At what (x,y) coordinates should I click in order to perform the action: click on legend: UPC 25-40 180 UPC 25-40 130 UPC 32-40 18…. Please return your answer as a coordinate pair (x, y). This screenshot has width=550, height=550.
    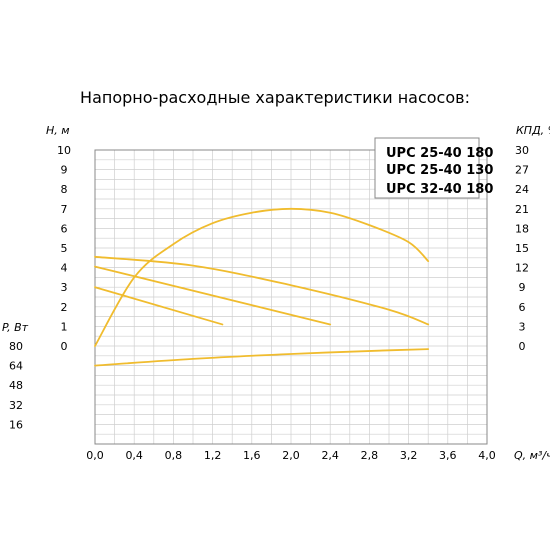
    Looking at the image, I should click on (433, 168).